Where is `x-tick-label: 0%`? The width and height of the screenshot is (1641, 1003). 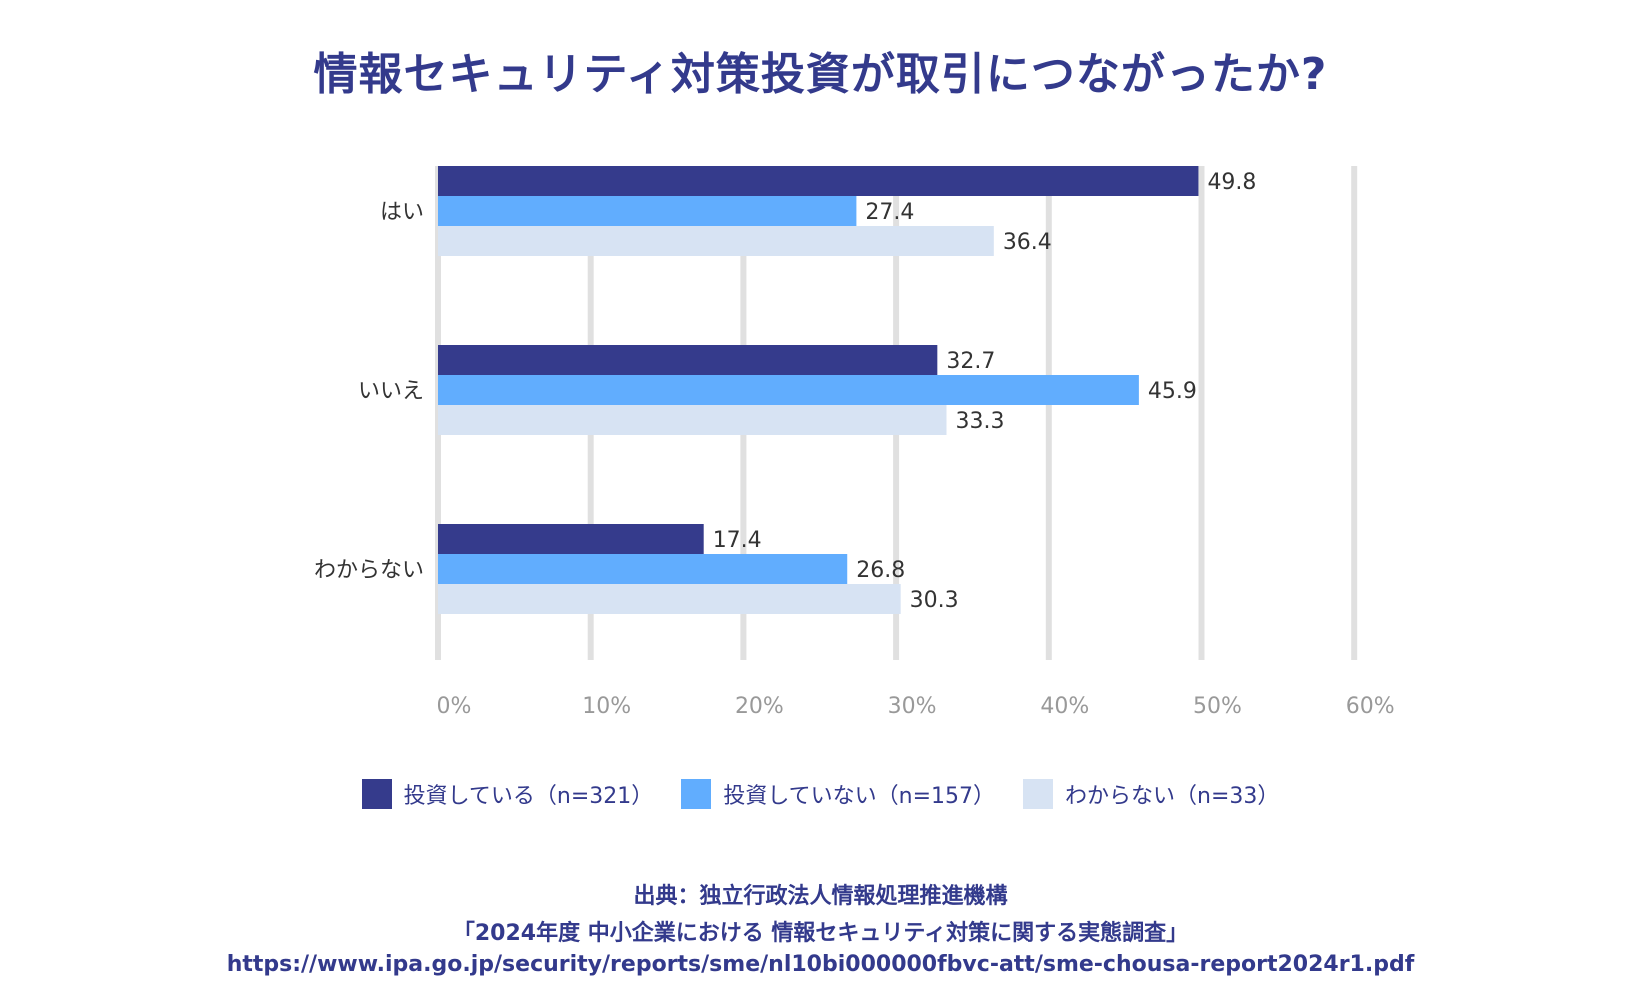 x-tick-label: 0% is located at coordinates (454, 706).